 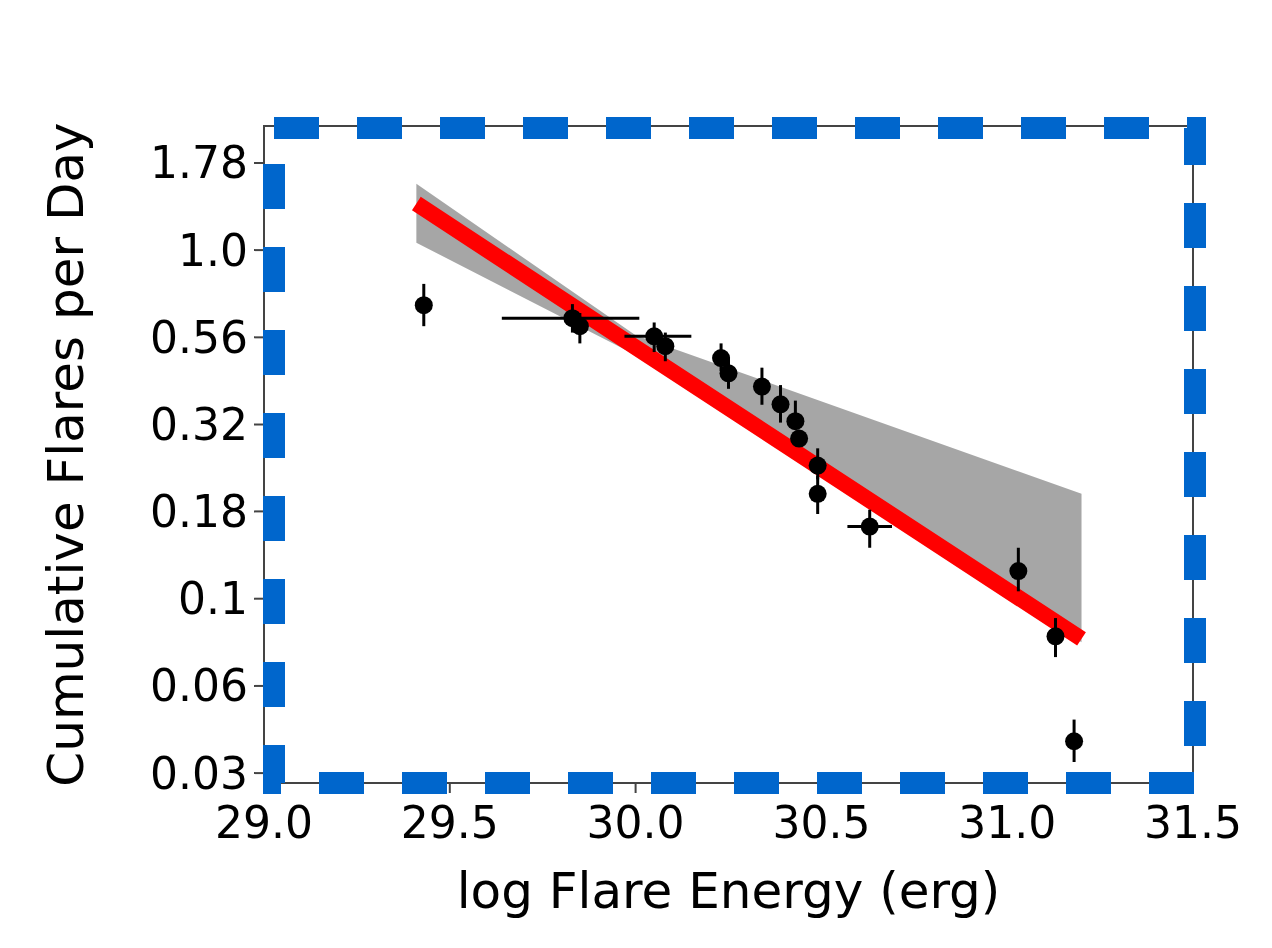 What do you see at coordinates (1007, 822) in the screenshot?
I see `x-tick-label: 31.0` at bounding box center [1007, 822].